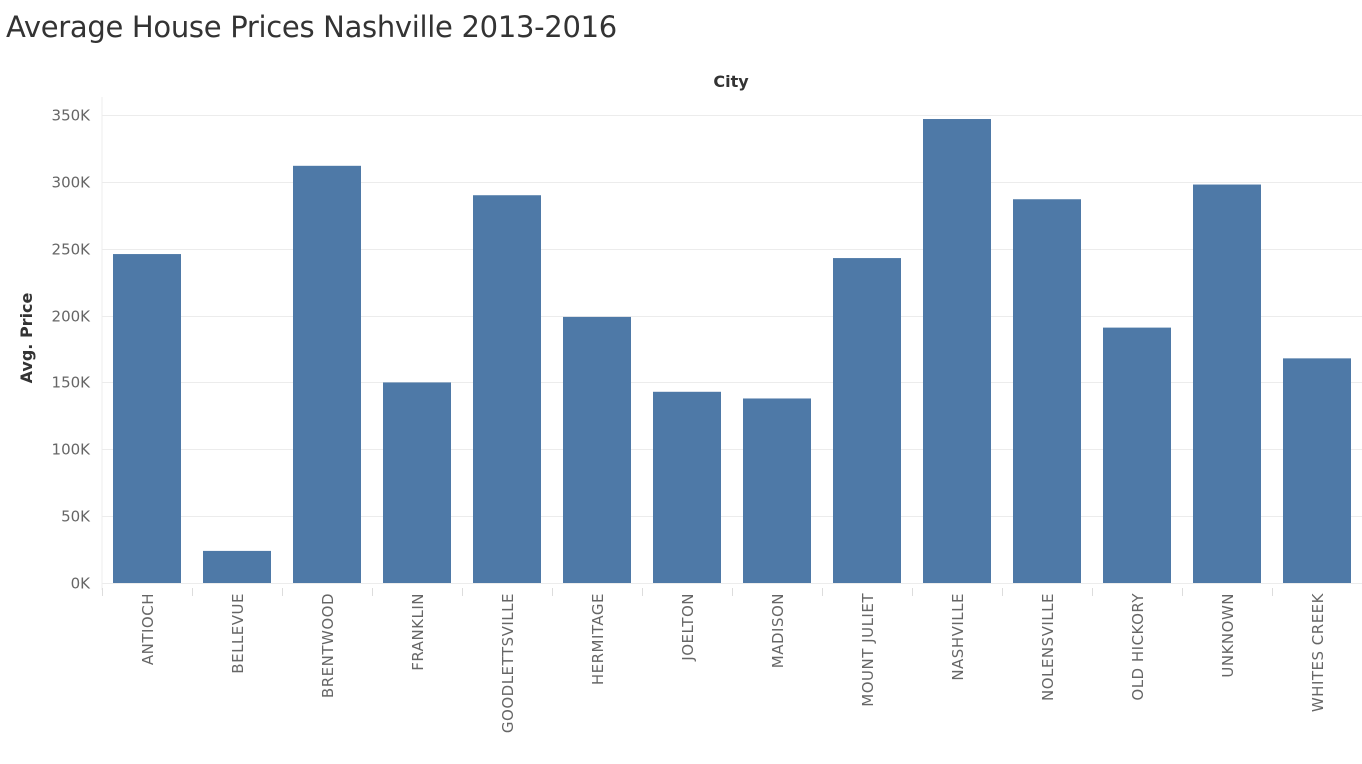  Describe the element at coordinates (778, 630) in the screenshot. I see `x-tick-label: MADISON` at that location.